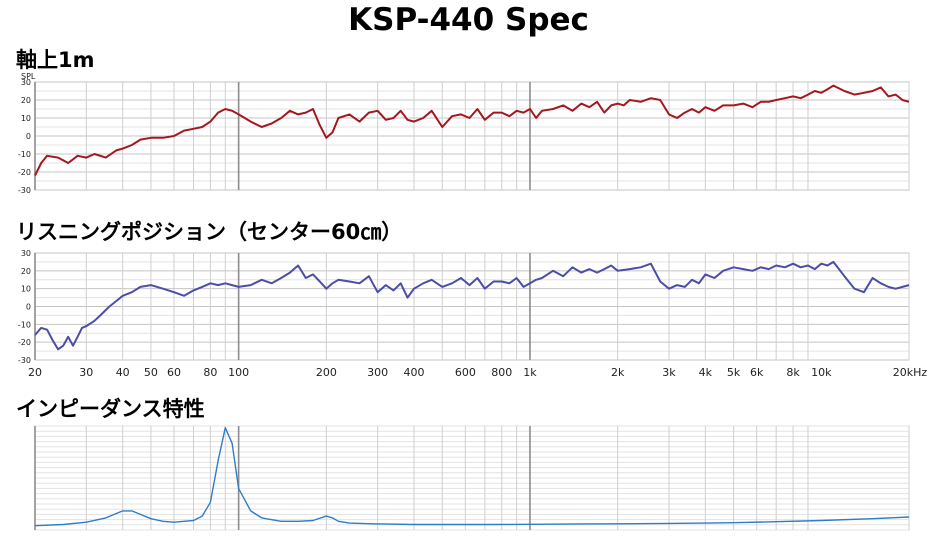 Image resolution: width=937 pixels, height=546 pixels. Describe the element at coordinates (706, 372) in the screenshot. I see `x-tick-label: 4k` at that location.